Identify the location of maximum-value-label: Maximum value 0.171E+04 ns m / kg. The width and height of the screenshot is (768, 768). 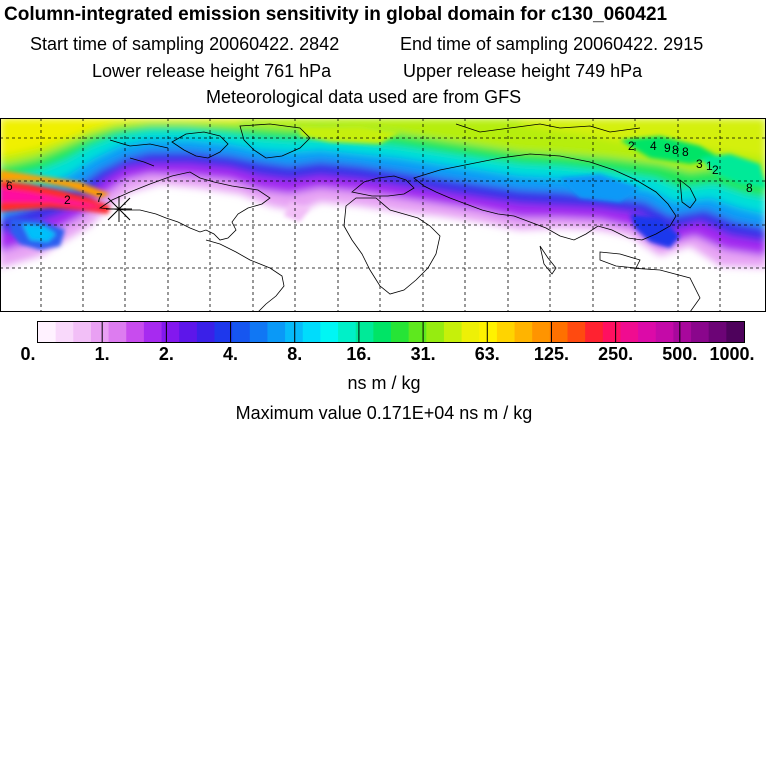
(384, 413).